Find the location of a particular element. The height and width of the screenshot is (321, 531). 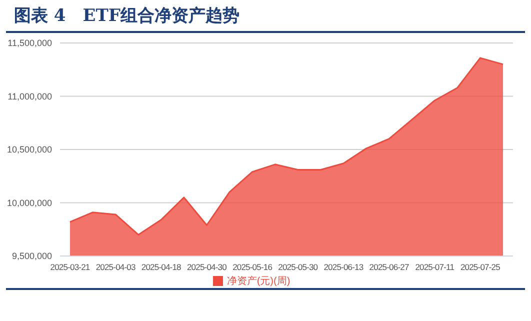

legend-label: 净资产(元)(周) is located at coordinates (258, 281).